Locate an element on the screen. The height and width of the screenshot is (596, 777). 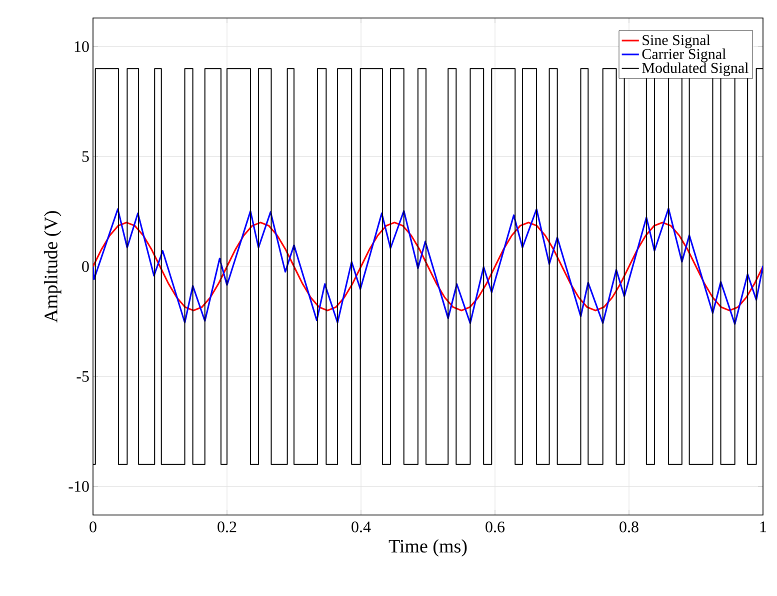
y-tick-label: 10 is located at coordinates (81, 46).